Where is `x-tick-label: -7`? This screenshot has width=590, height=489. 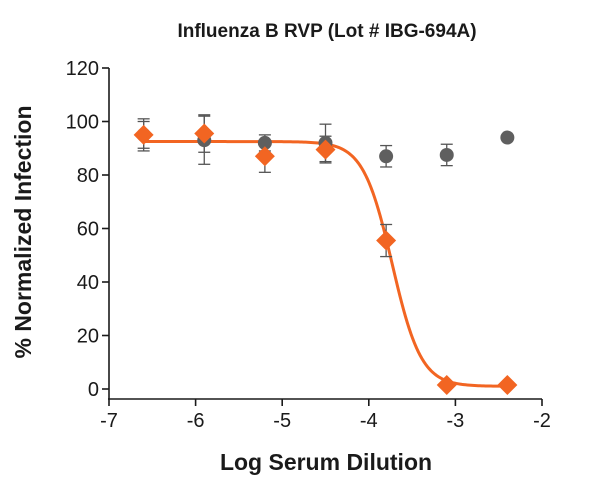 x-tick-label: -7 is located at coordinates (109, 421).